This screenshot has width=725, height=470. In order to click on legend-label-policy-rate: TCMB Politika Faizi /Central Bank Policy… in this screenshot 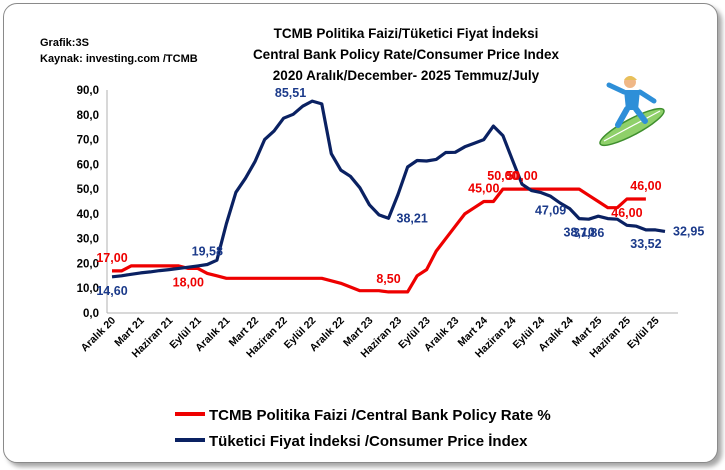, I will do `click(380, 415)`.